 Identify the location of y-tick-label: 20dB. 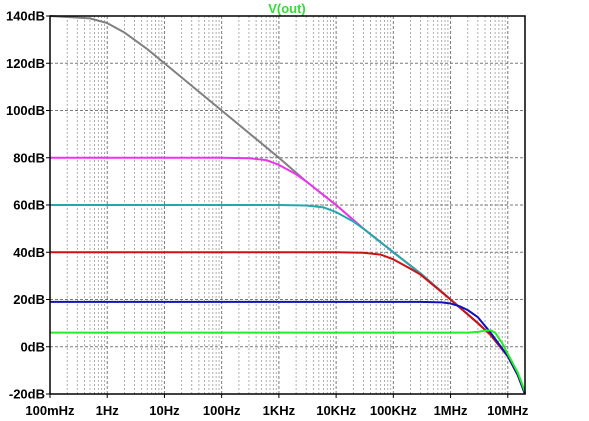
(29, 299).